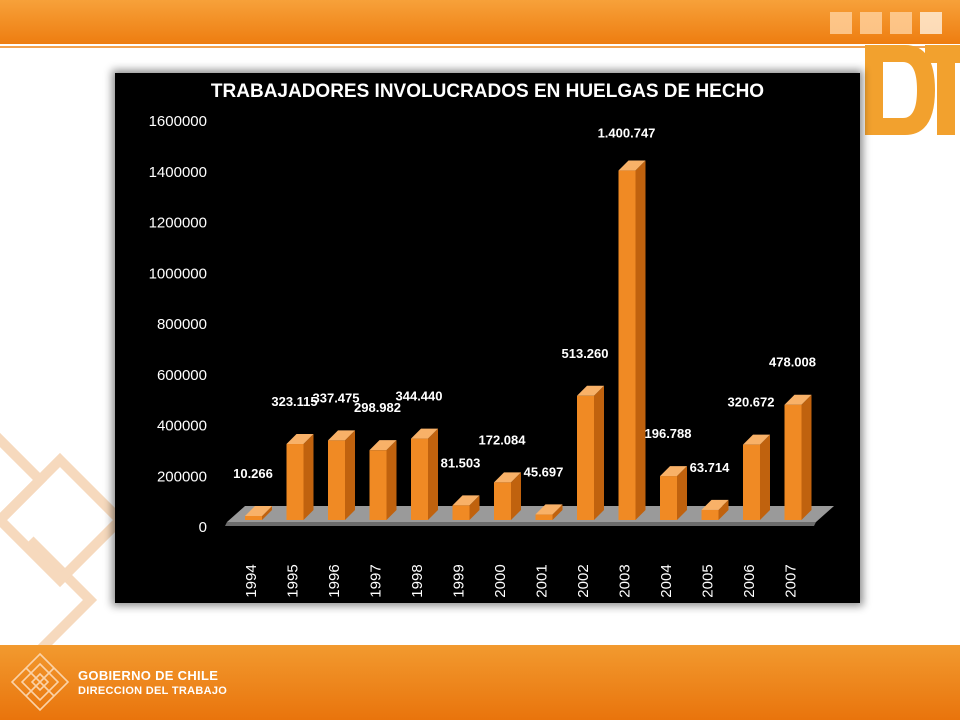 The image size is (960, 720). I want to click on y-tick-label: 1000000, so click(178, 273).